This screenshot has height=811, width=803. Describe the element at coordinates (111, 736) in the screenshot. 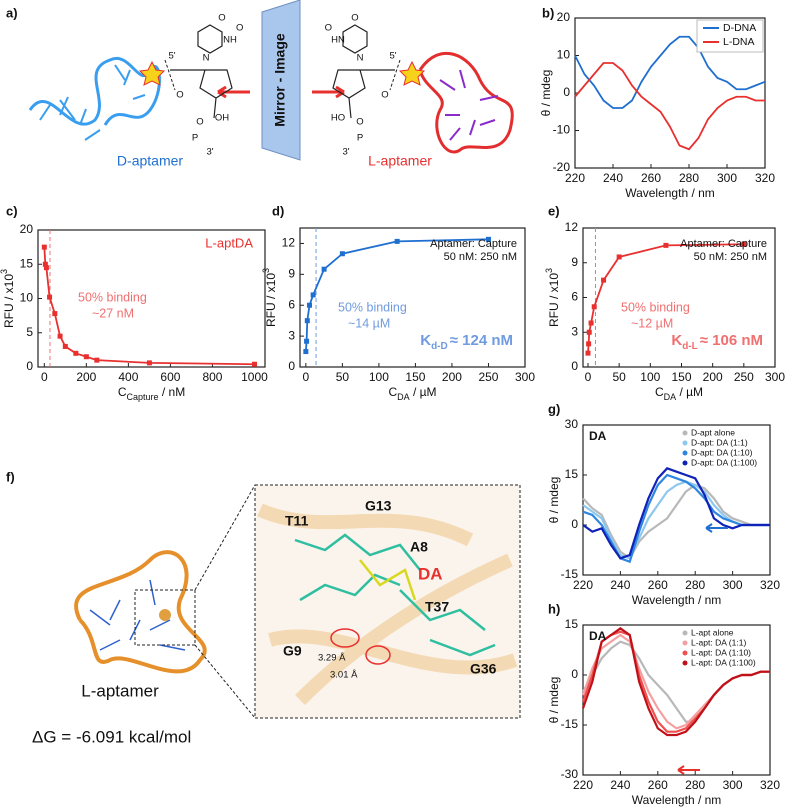

I see `energy: ΔG = -6.091 kcal/mol` at that location.